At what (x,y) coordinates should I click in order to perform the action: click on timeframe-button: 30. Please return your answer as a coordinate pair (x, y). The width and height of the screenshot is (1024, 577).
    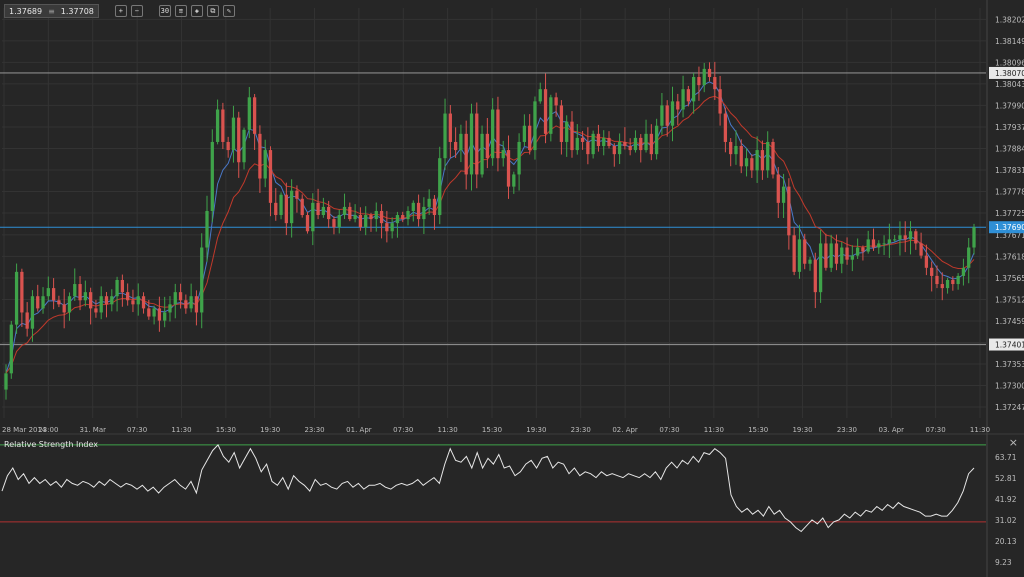
    Looking at the image, I should click on (164, 11).